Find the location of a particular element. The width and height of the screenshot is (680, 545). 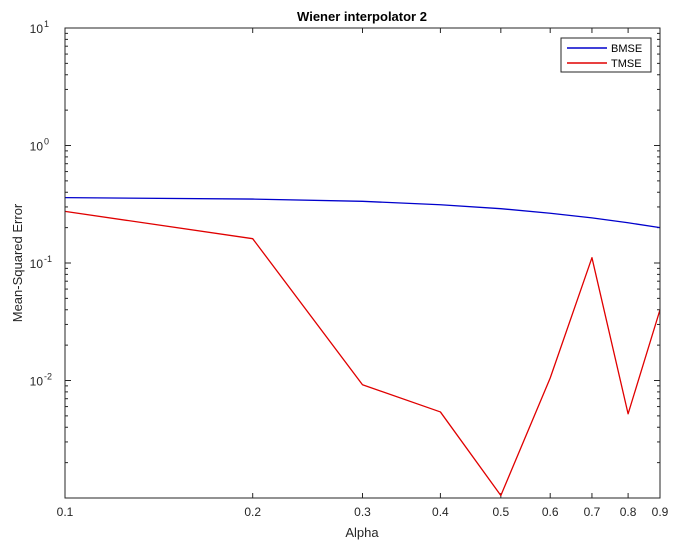

legend-label-tmse: TMSE is located at coordinates (626, 64).